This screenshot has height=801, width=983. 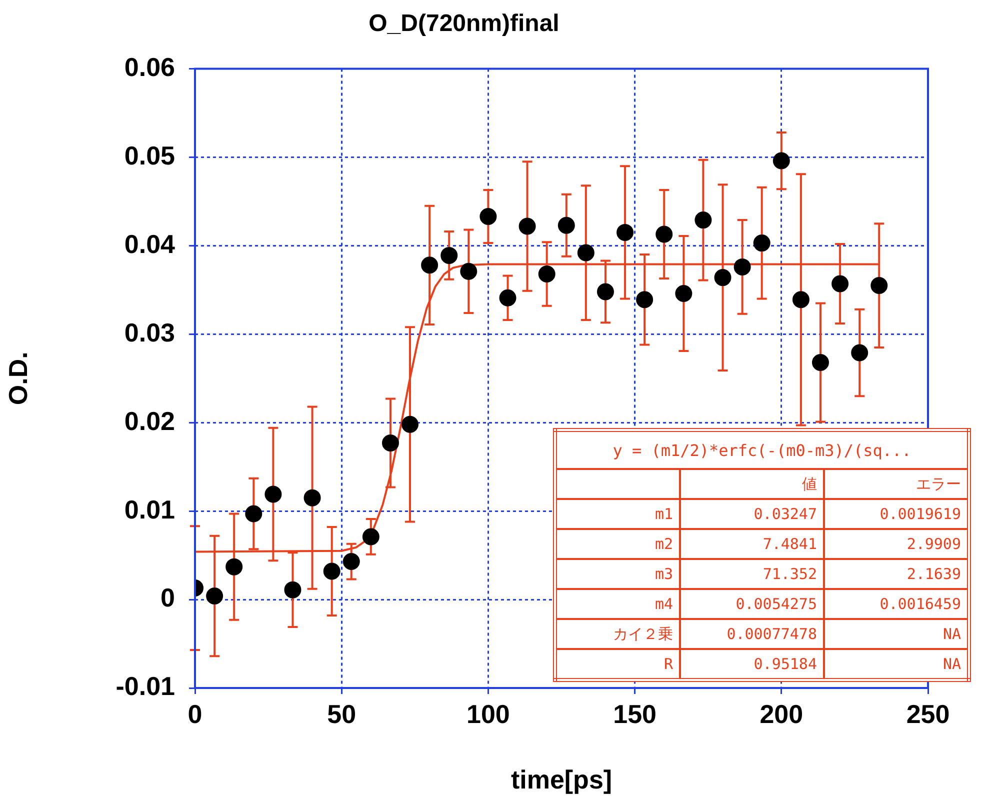 I want to click on x-tick-label: 250, so click(x=928, y=713).